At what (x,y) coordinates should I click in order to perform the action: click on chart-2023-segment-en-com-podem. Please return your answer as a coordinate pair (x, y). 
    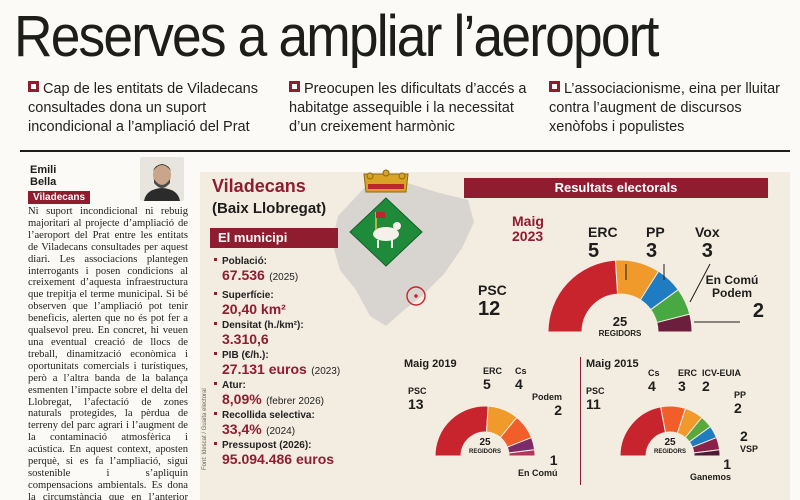
    Looking at the image, I should click on (674, 323).